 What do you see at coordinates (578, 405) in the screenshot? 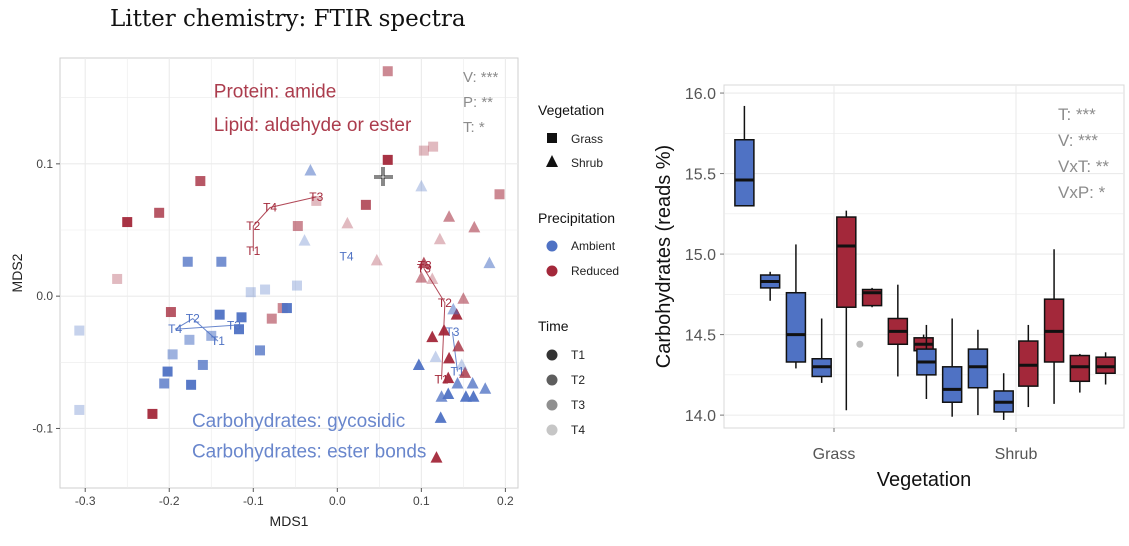
I see `legend-label: T3` at bounding box center [578, 405].